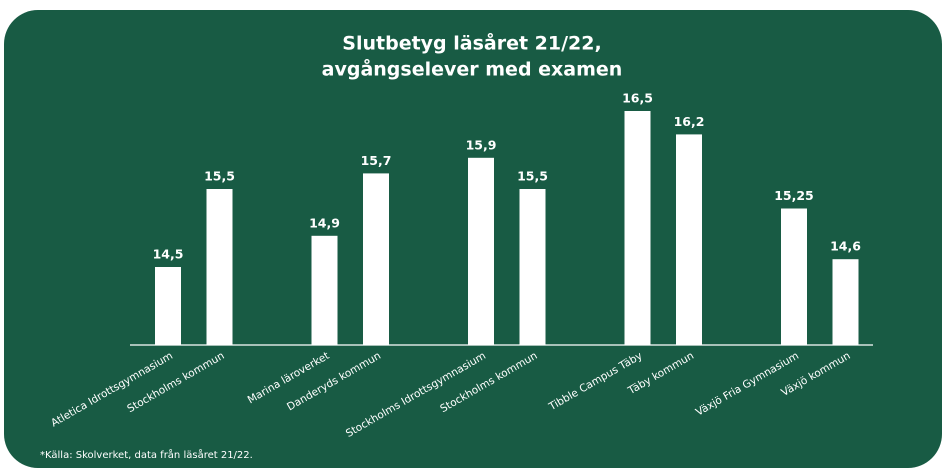  What do you see at coordinates (168, 254) in the screenshot?
I see `value-label: 14,5` at bounding box center [168, 254].